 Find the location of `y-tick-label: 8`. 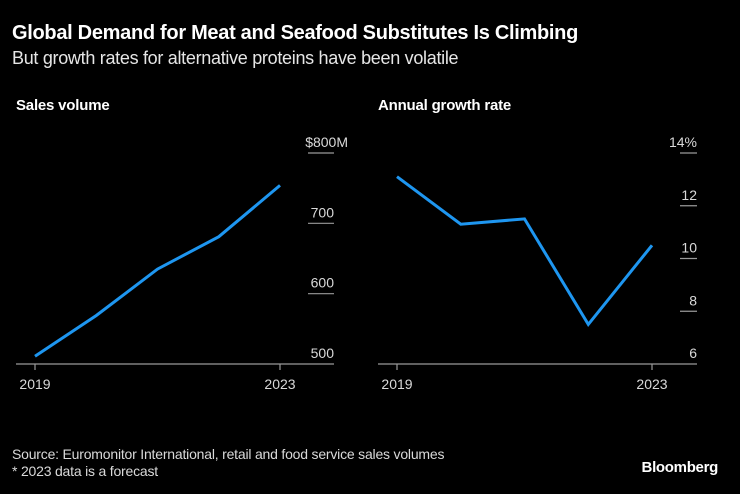

y-tick-label: 8 is located at coordinates (693, 300).